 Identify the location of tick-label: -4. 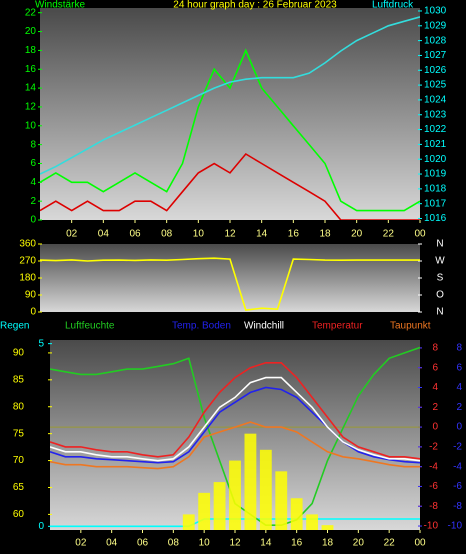
(433, 466).